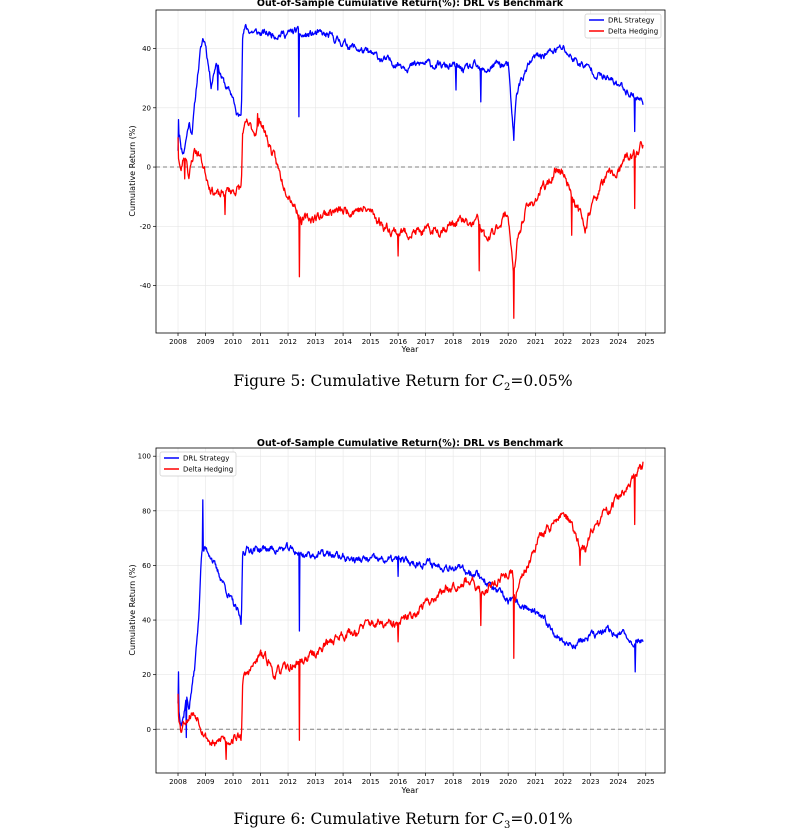 The height and width of the screenshot is (831, 806). Describe the element at coordinates (145, 227) in the screenshot. I see `y-tick-label: -20` at that location.